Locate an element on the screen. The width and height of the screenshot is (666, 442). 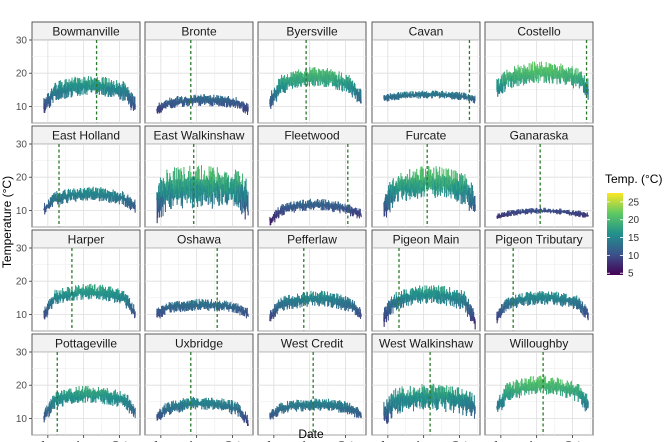
facet-label: West Credit is located at coordinates (312, 344).